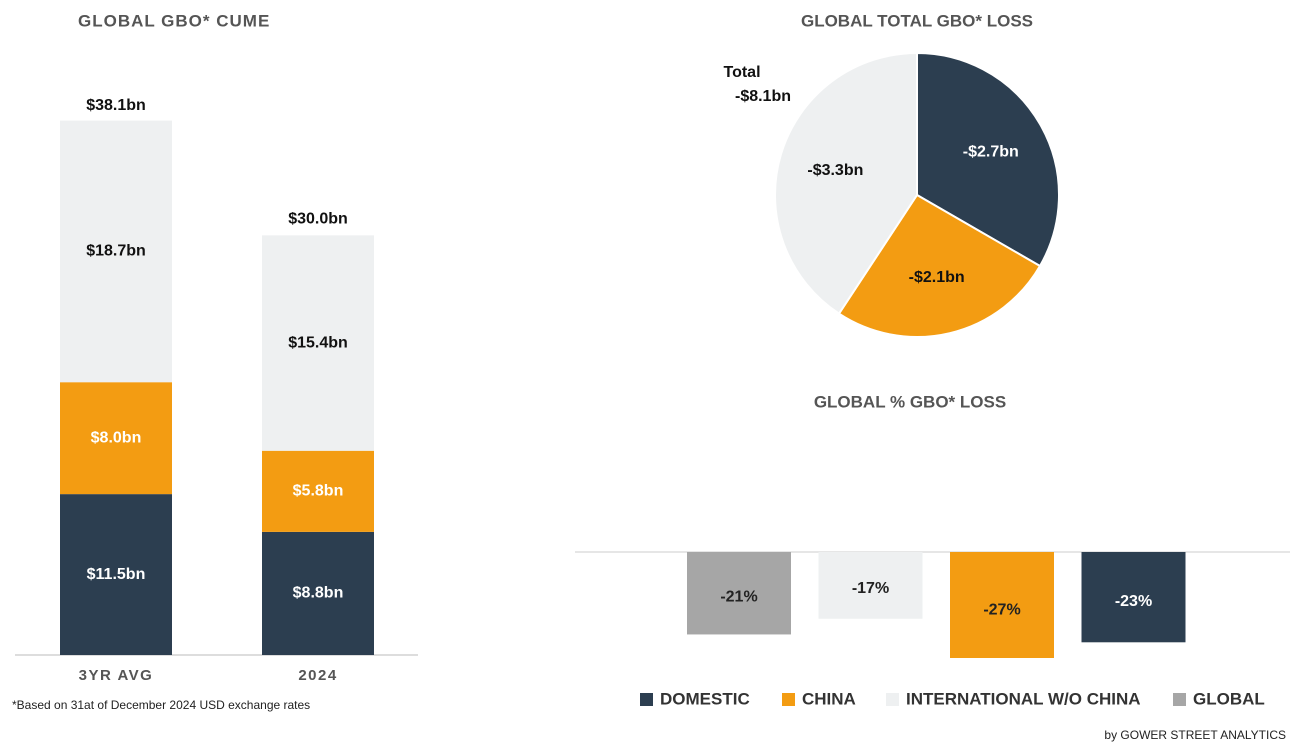 Image resolution: width=1291 pixels, height=743 pixels. I want to click on legend-label: INTERNATIONAL W/O CHINA, so click(1023, 698).